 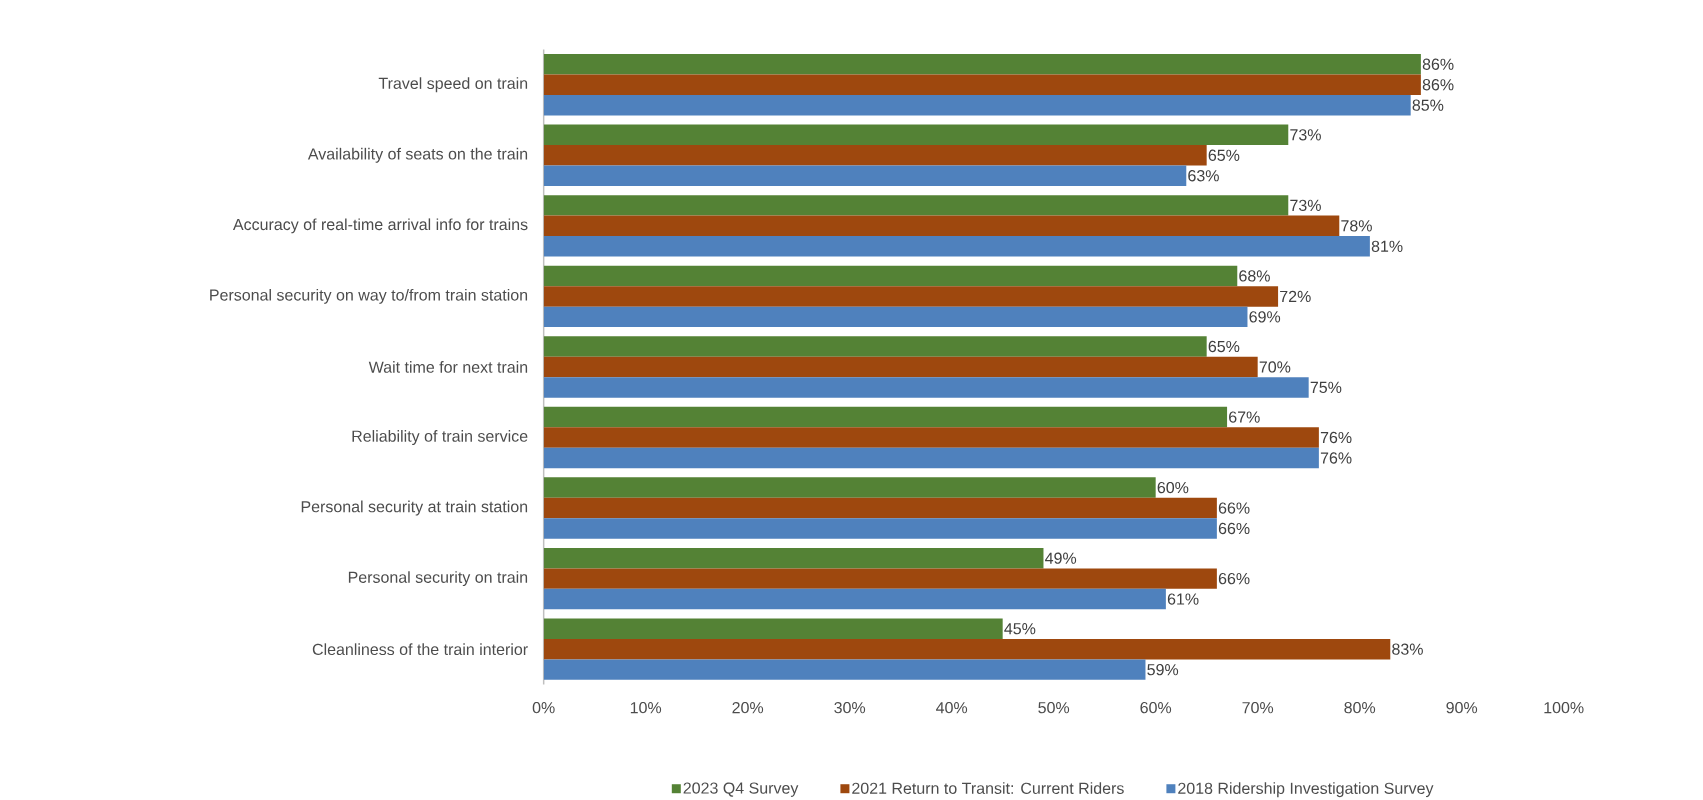 What do you see at coordinates (1387, 246) in the screenshot?
I see `data-label: 81%` at bounding box center [1387, 246].